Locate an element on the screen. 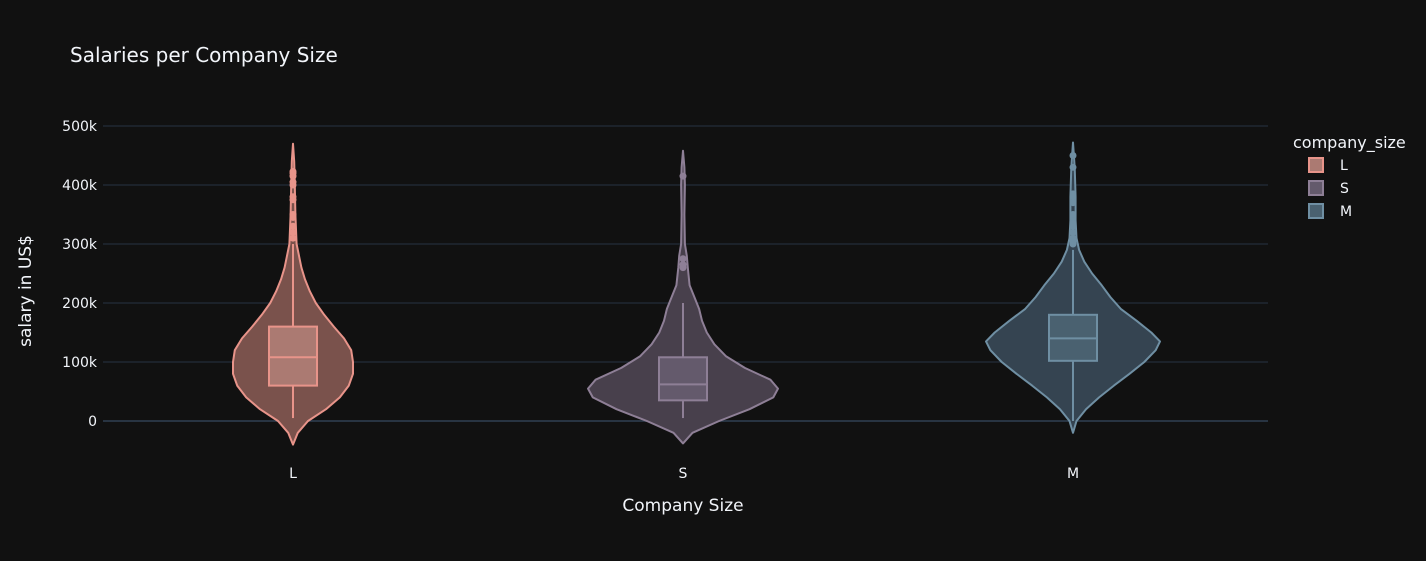 The height and width of the screenshot is (561, 1426). y-tick-label: 500k is located at coordinates (80, 127).